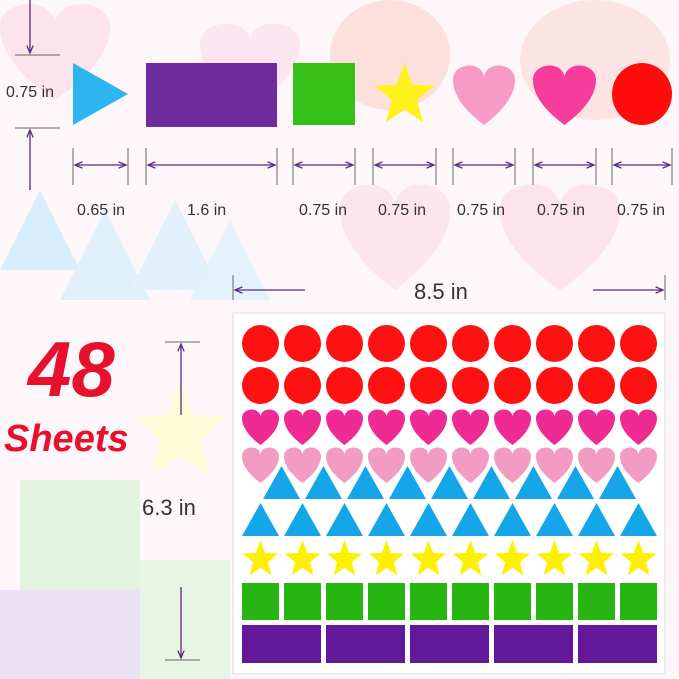  What do you see at coordinates (207, 210) in the screenshot?
I see `sample-width-label: 1.6 in` at bounding box center [207, 210].